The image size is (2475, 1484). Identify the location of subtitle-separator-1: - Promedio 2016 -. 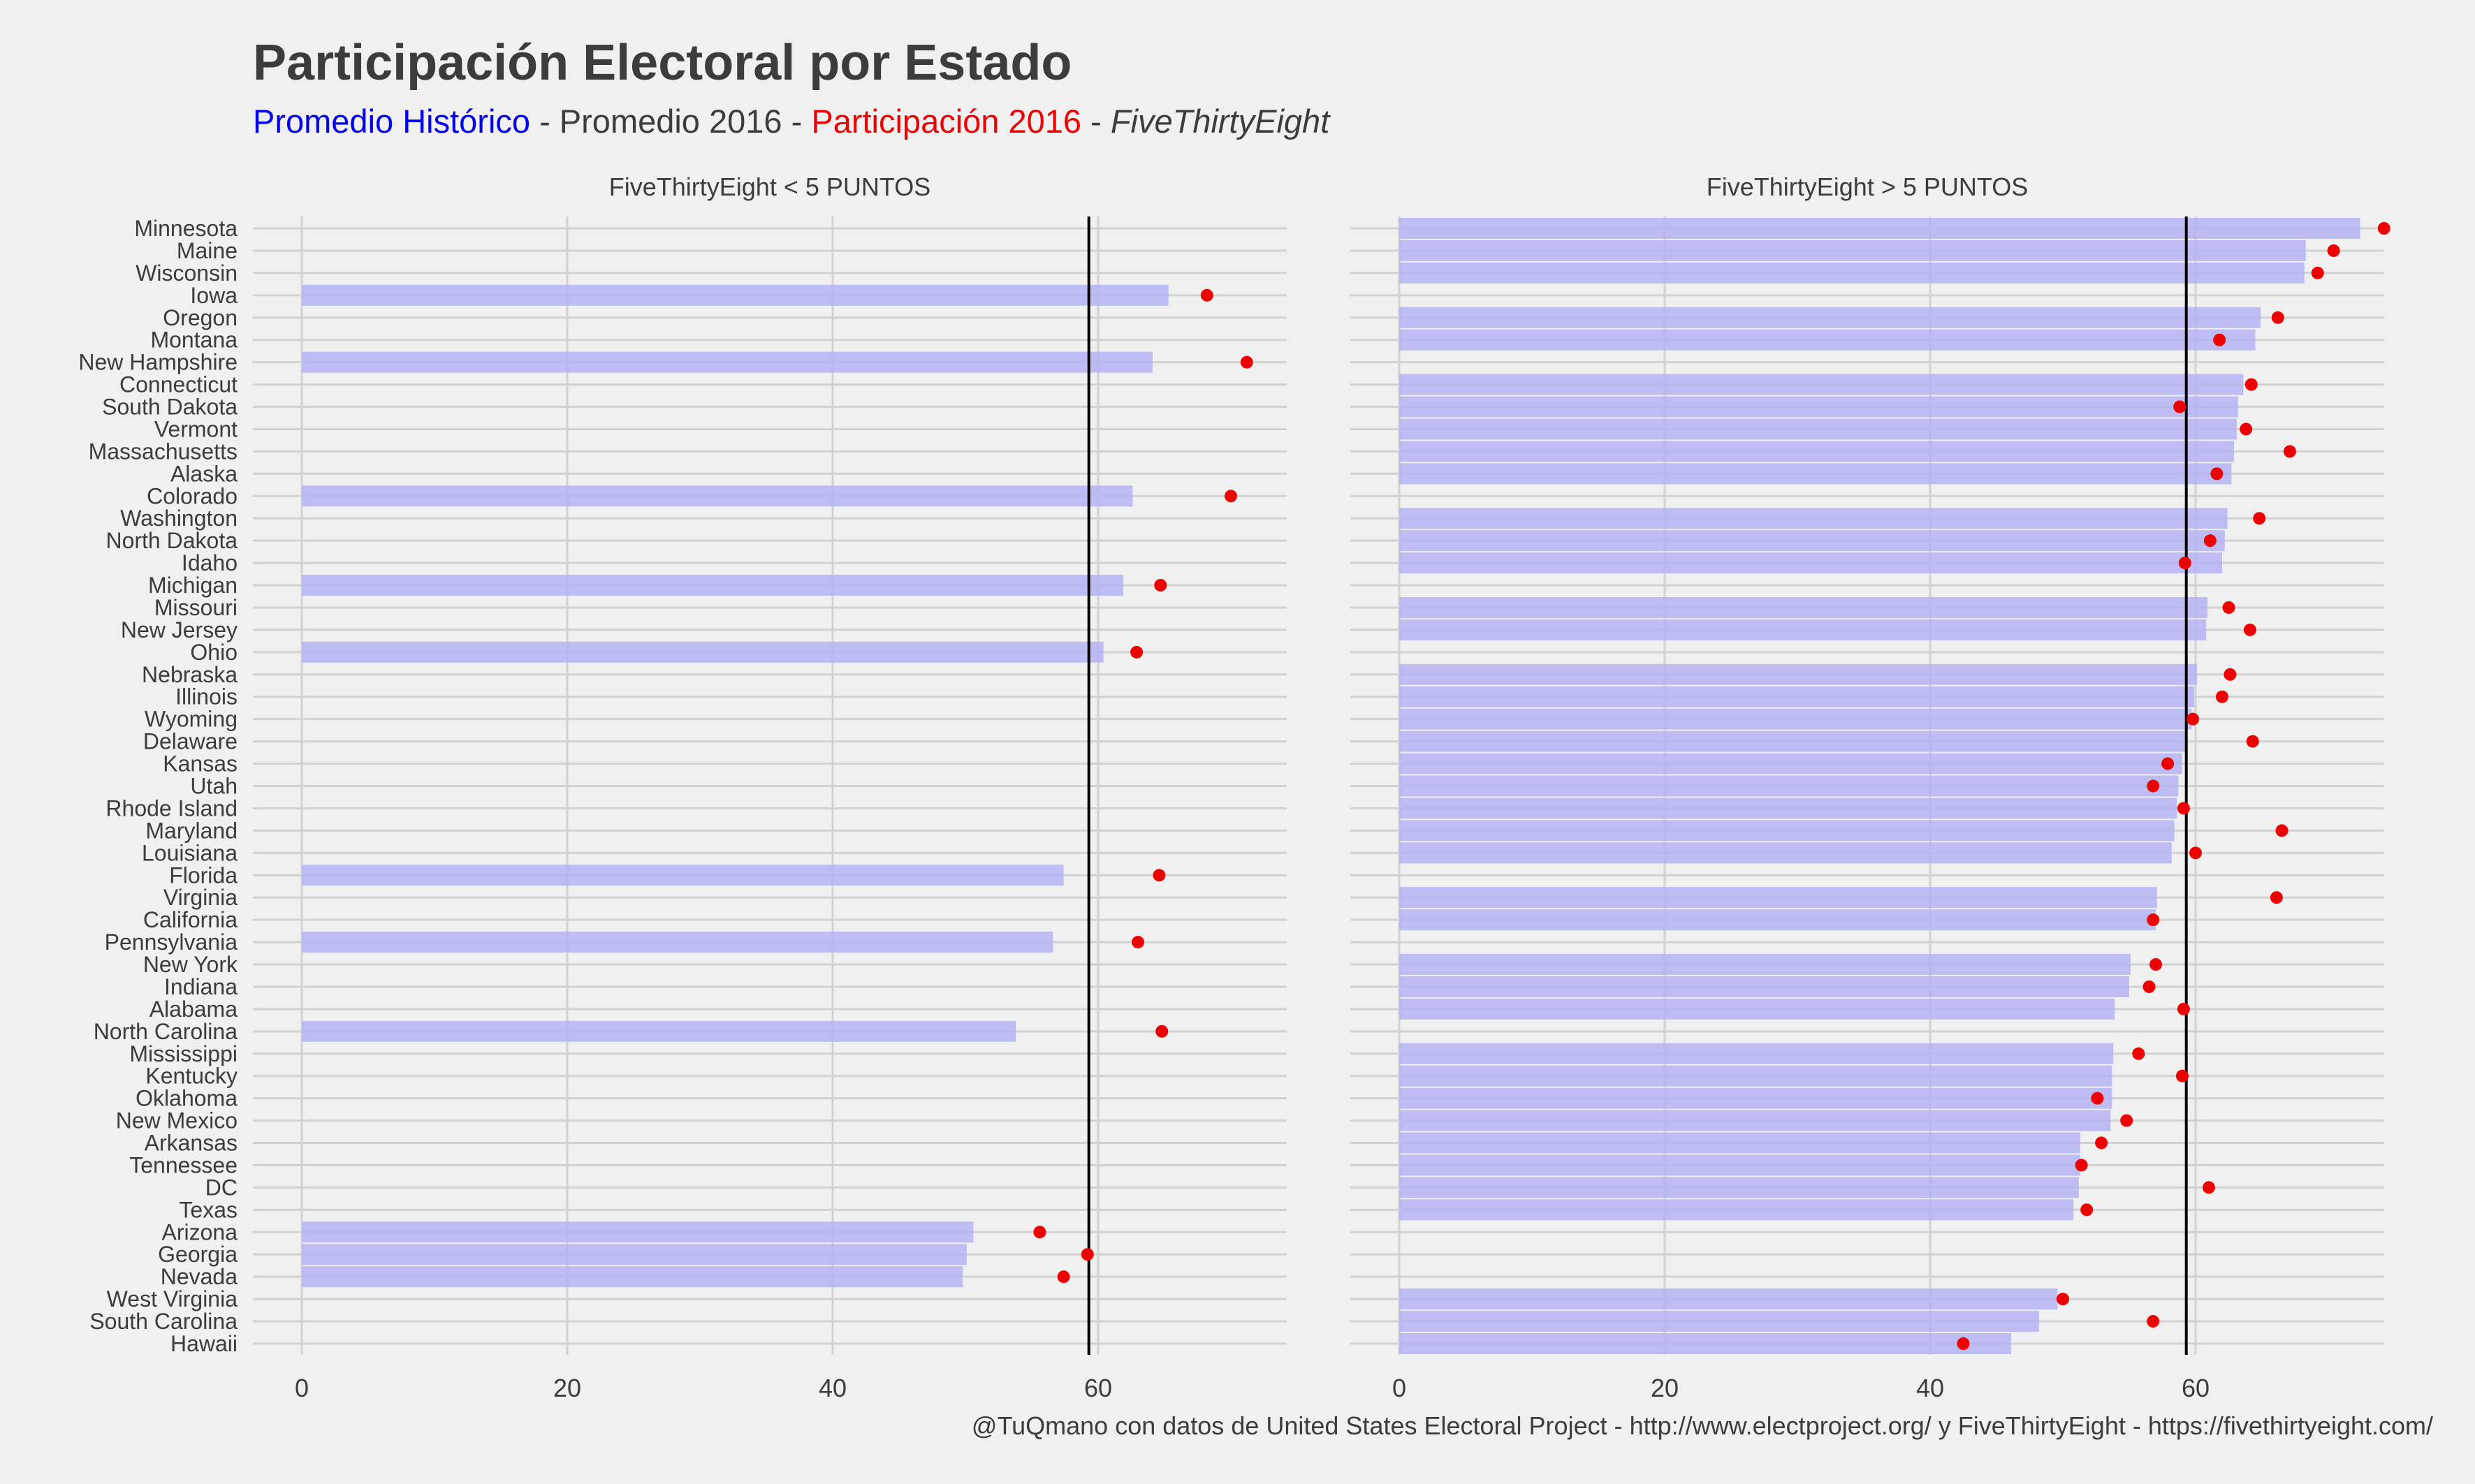
(670, 121).